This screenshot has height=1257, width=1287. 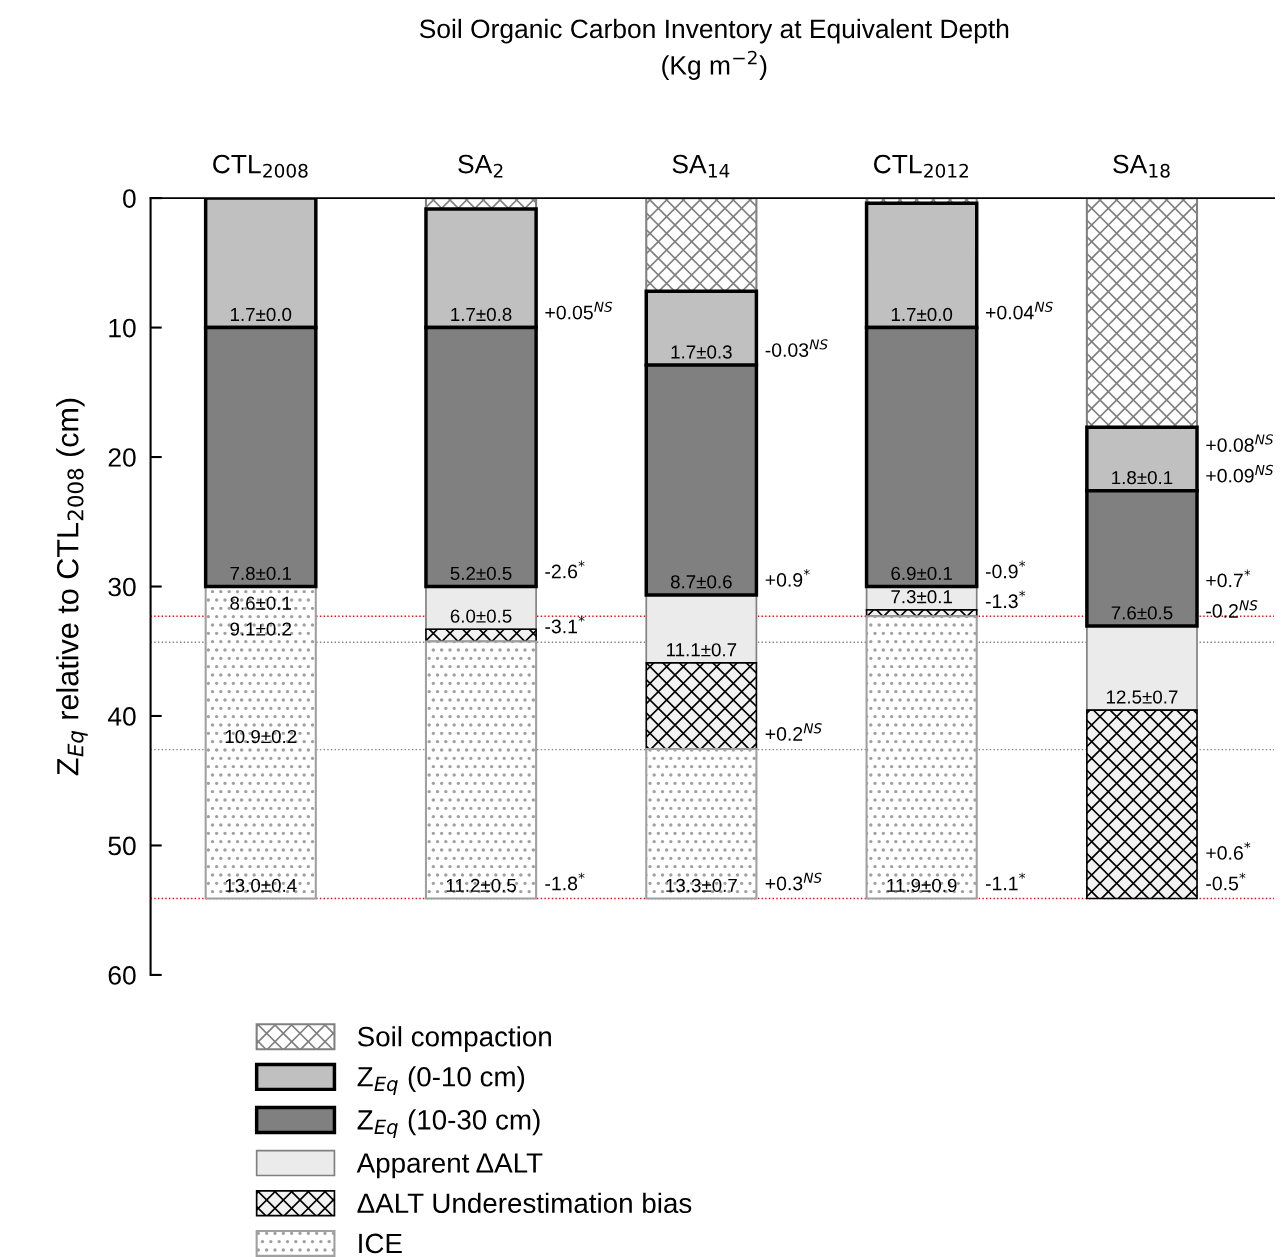 I want to click on x-tick-label: SA$_{2}$, so click(x=480, y=166).